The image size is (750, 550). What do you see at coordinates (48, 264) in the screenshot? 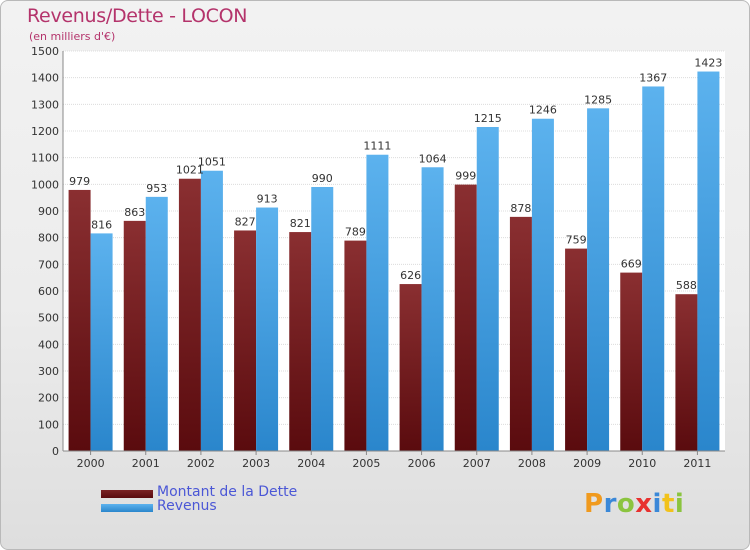
I see `y-tick-label: 700` at bounding box center [48, 264].